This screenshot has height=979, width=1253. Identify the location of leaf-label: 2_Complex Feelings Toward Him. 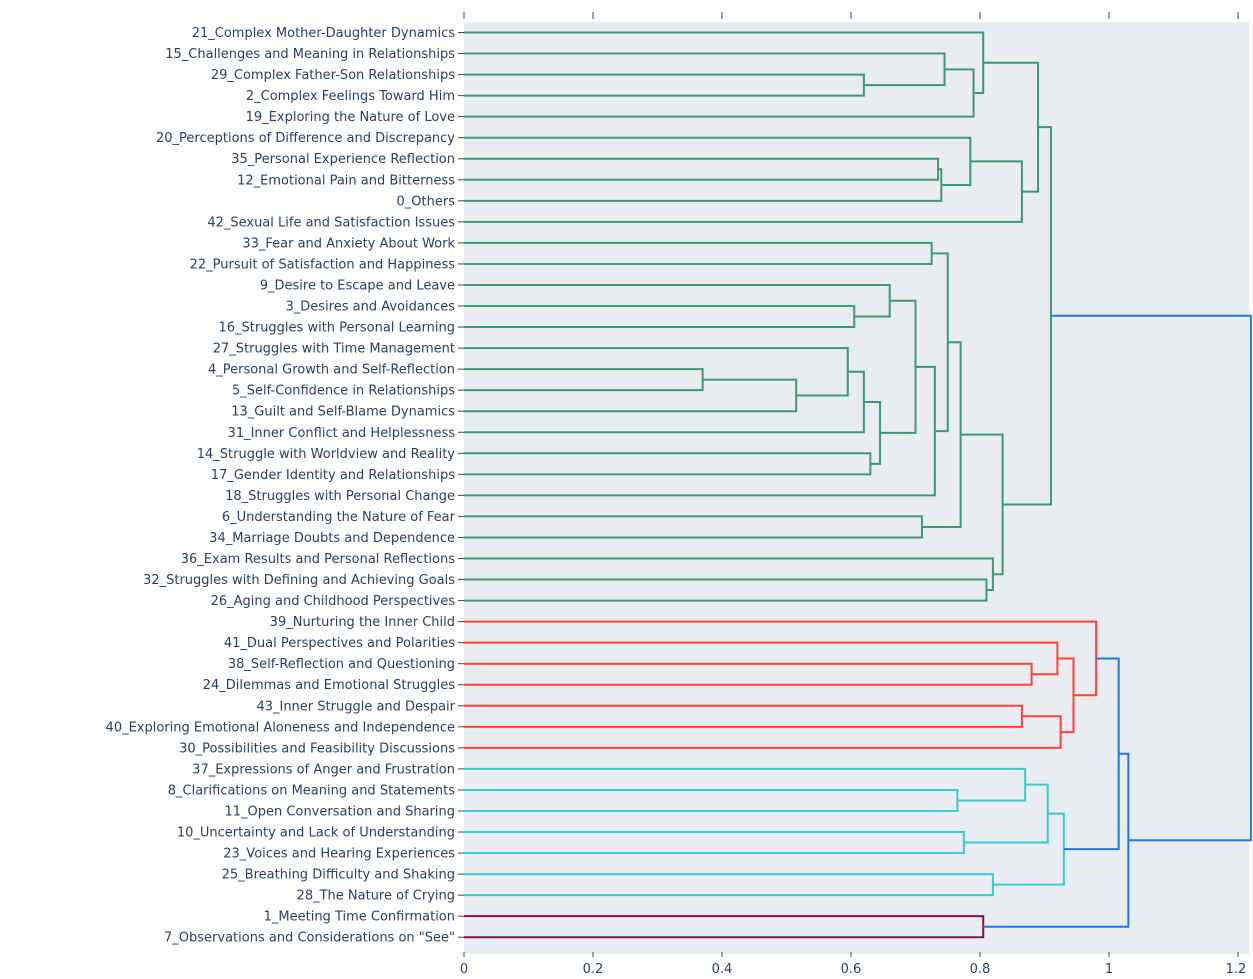
(350, 96).